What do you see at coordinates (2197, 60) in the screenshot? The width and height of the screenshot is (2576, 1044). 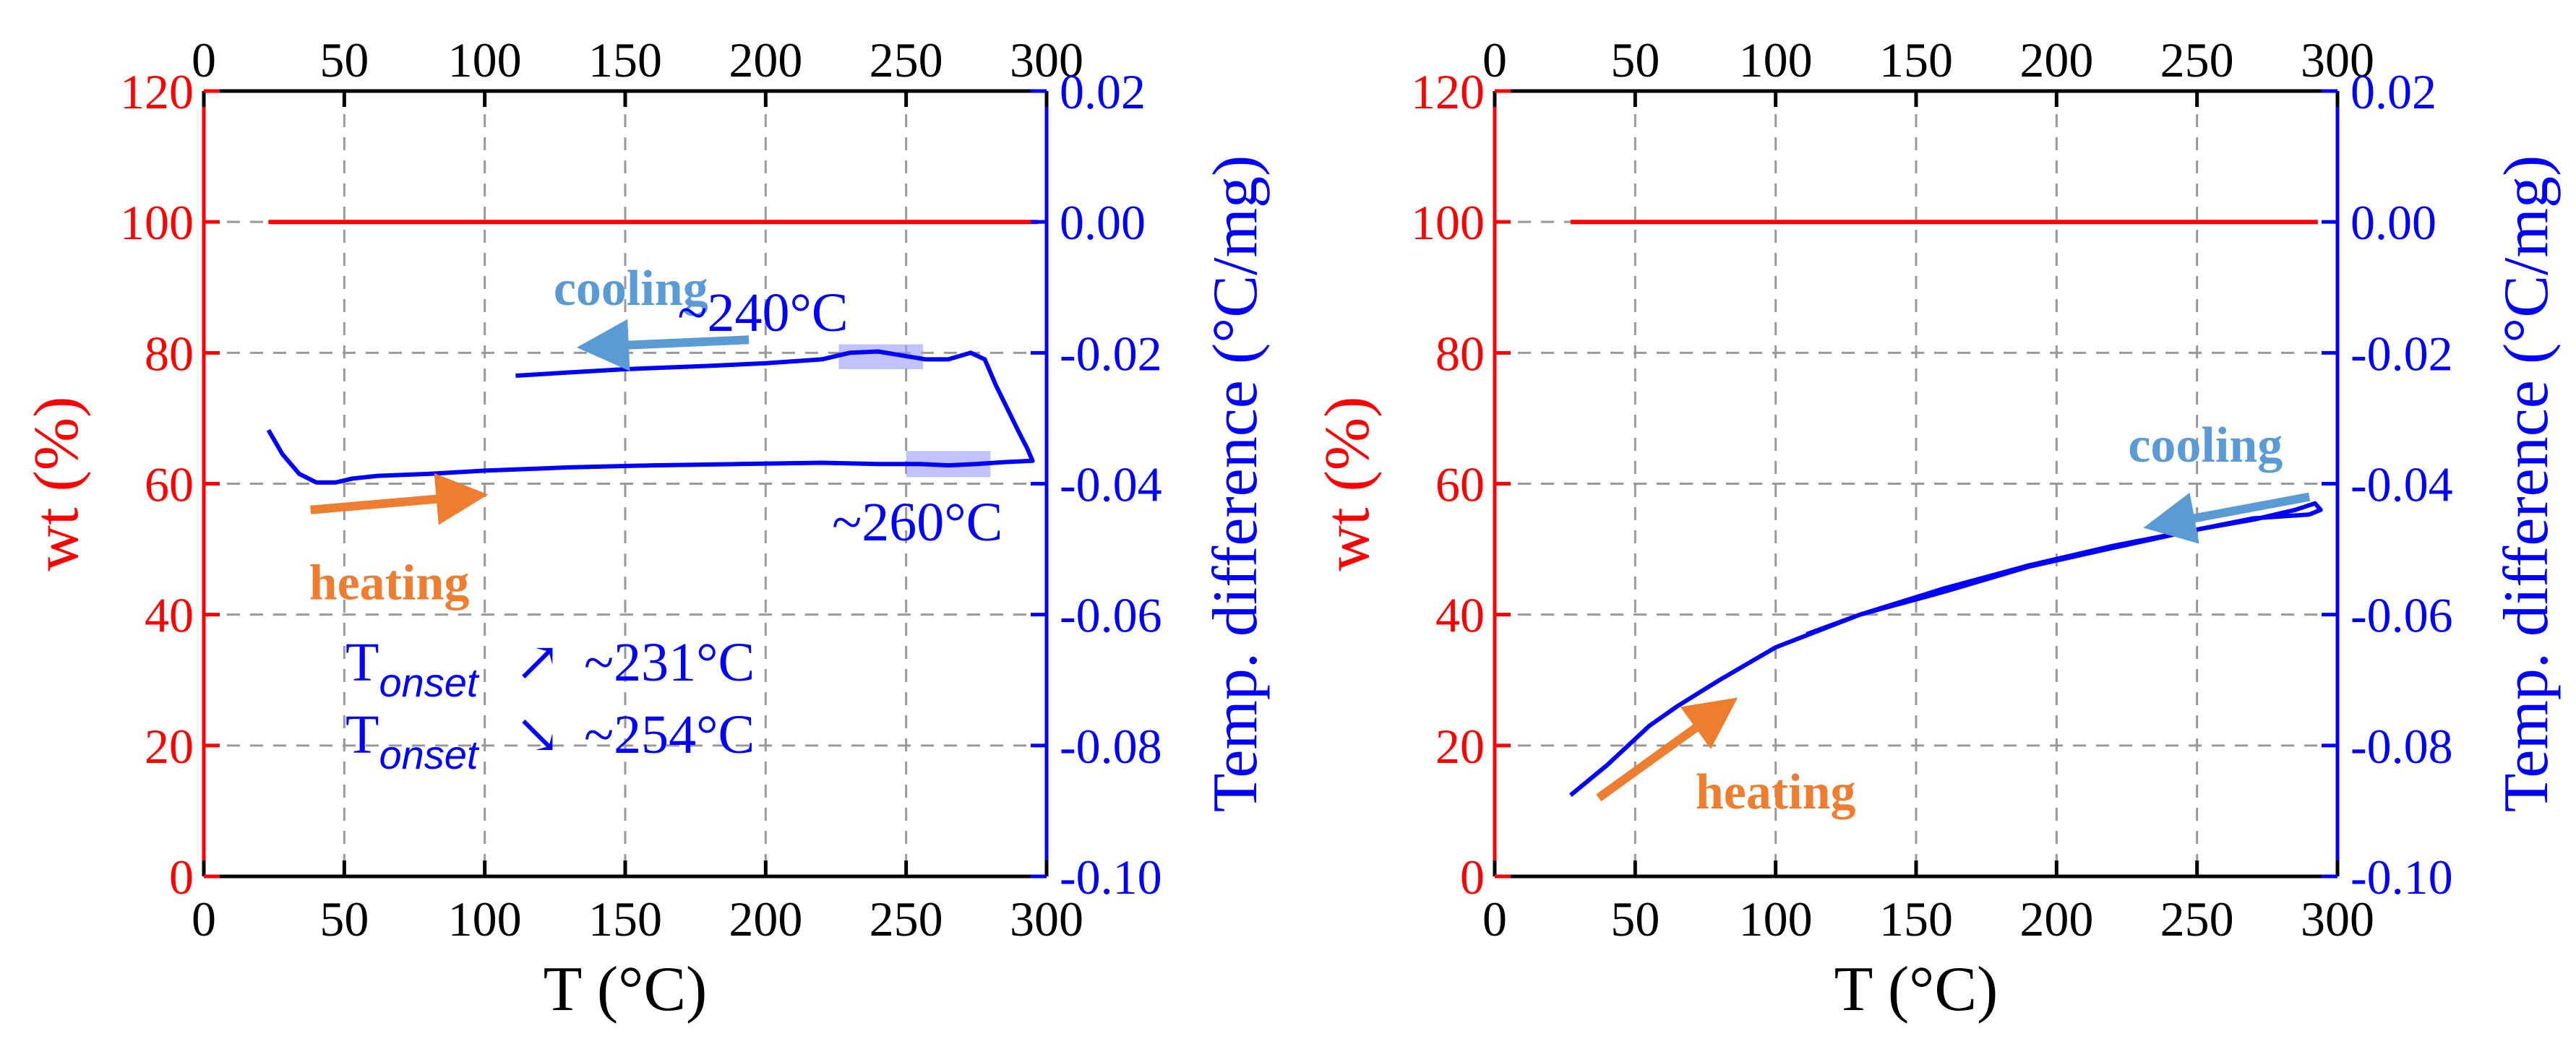 I see `right-x-tick-label-top: 250` at bounding box center [2197, 60].